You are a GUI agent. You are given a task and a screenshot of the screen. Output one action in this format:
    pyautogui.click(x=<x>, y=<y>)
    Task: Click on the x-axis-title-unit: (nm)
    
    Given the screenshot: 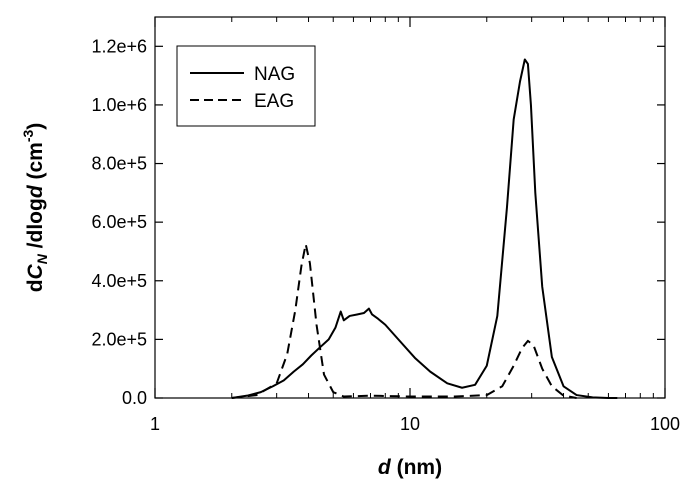 What is the action you would take?
    pyautogui.click(x=416, y=467)
    